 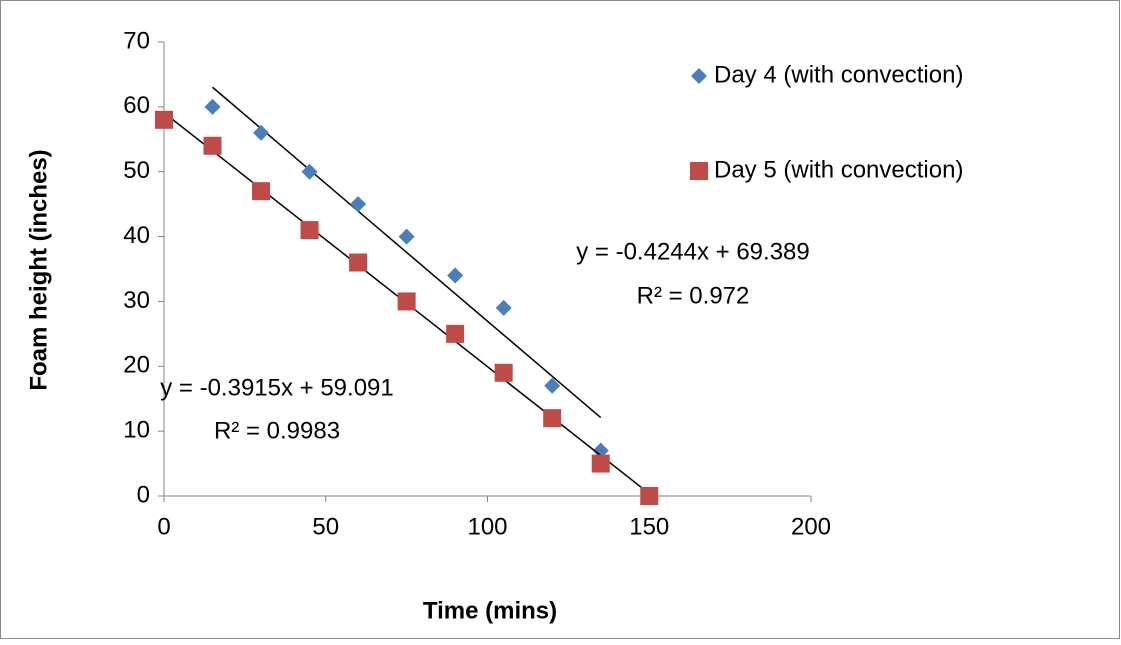 What do you see at coordinates (136, 235) in the screenshot?
I see `y-tick-label: 40` at bounding box center [136, 235].